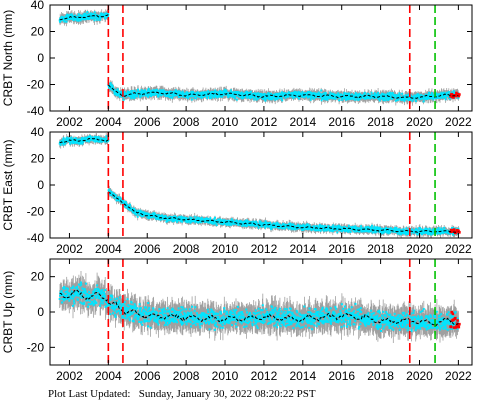  I want to click on north-xtick-label: 2020, so click(419, 122).